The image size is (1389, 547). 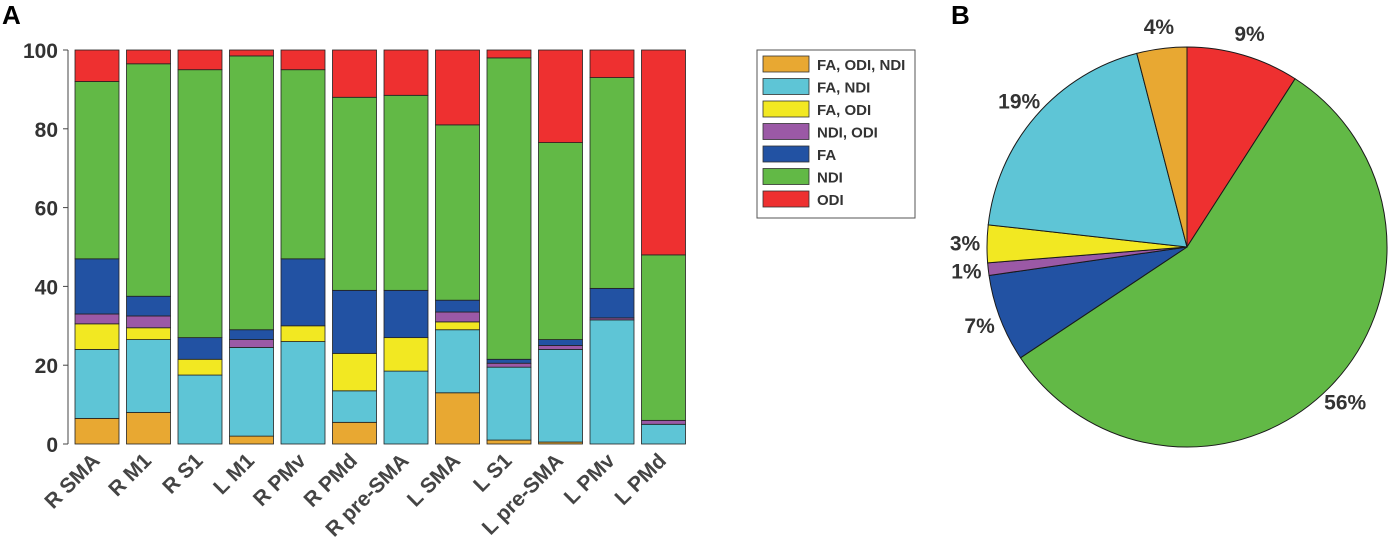 I want to click on pie-label-56: 56%, so click(x=1345, y=403).